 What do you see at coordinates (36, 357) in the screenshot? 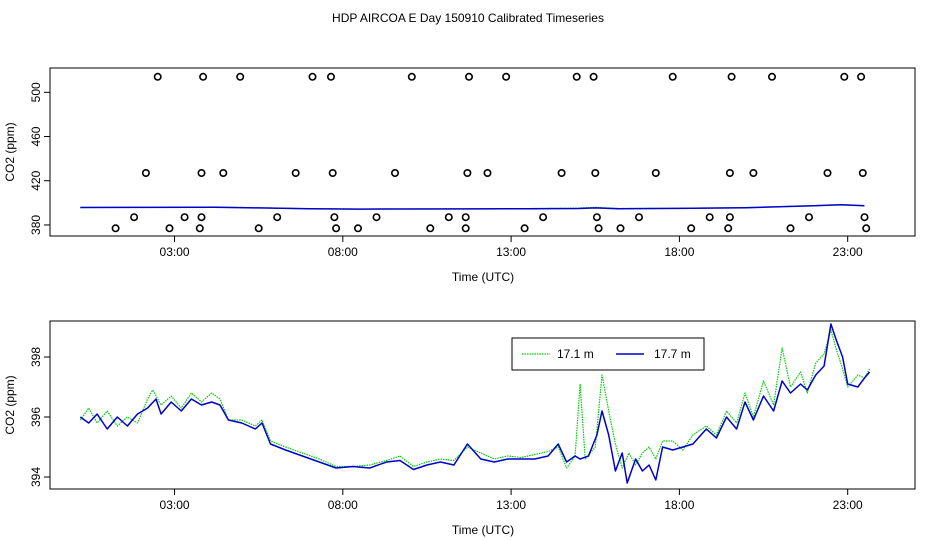
I see `bottom-y-tick-label: 398` at bounding box center [36, 357].